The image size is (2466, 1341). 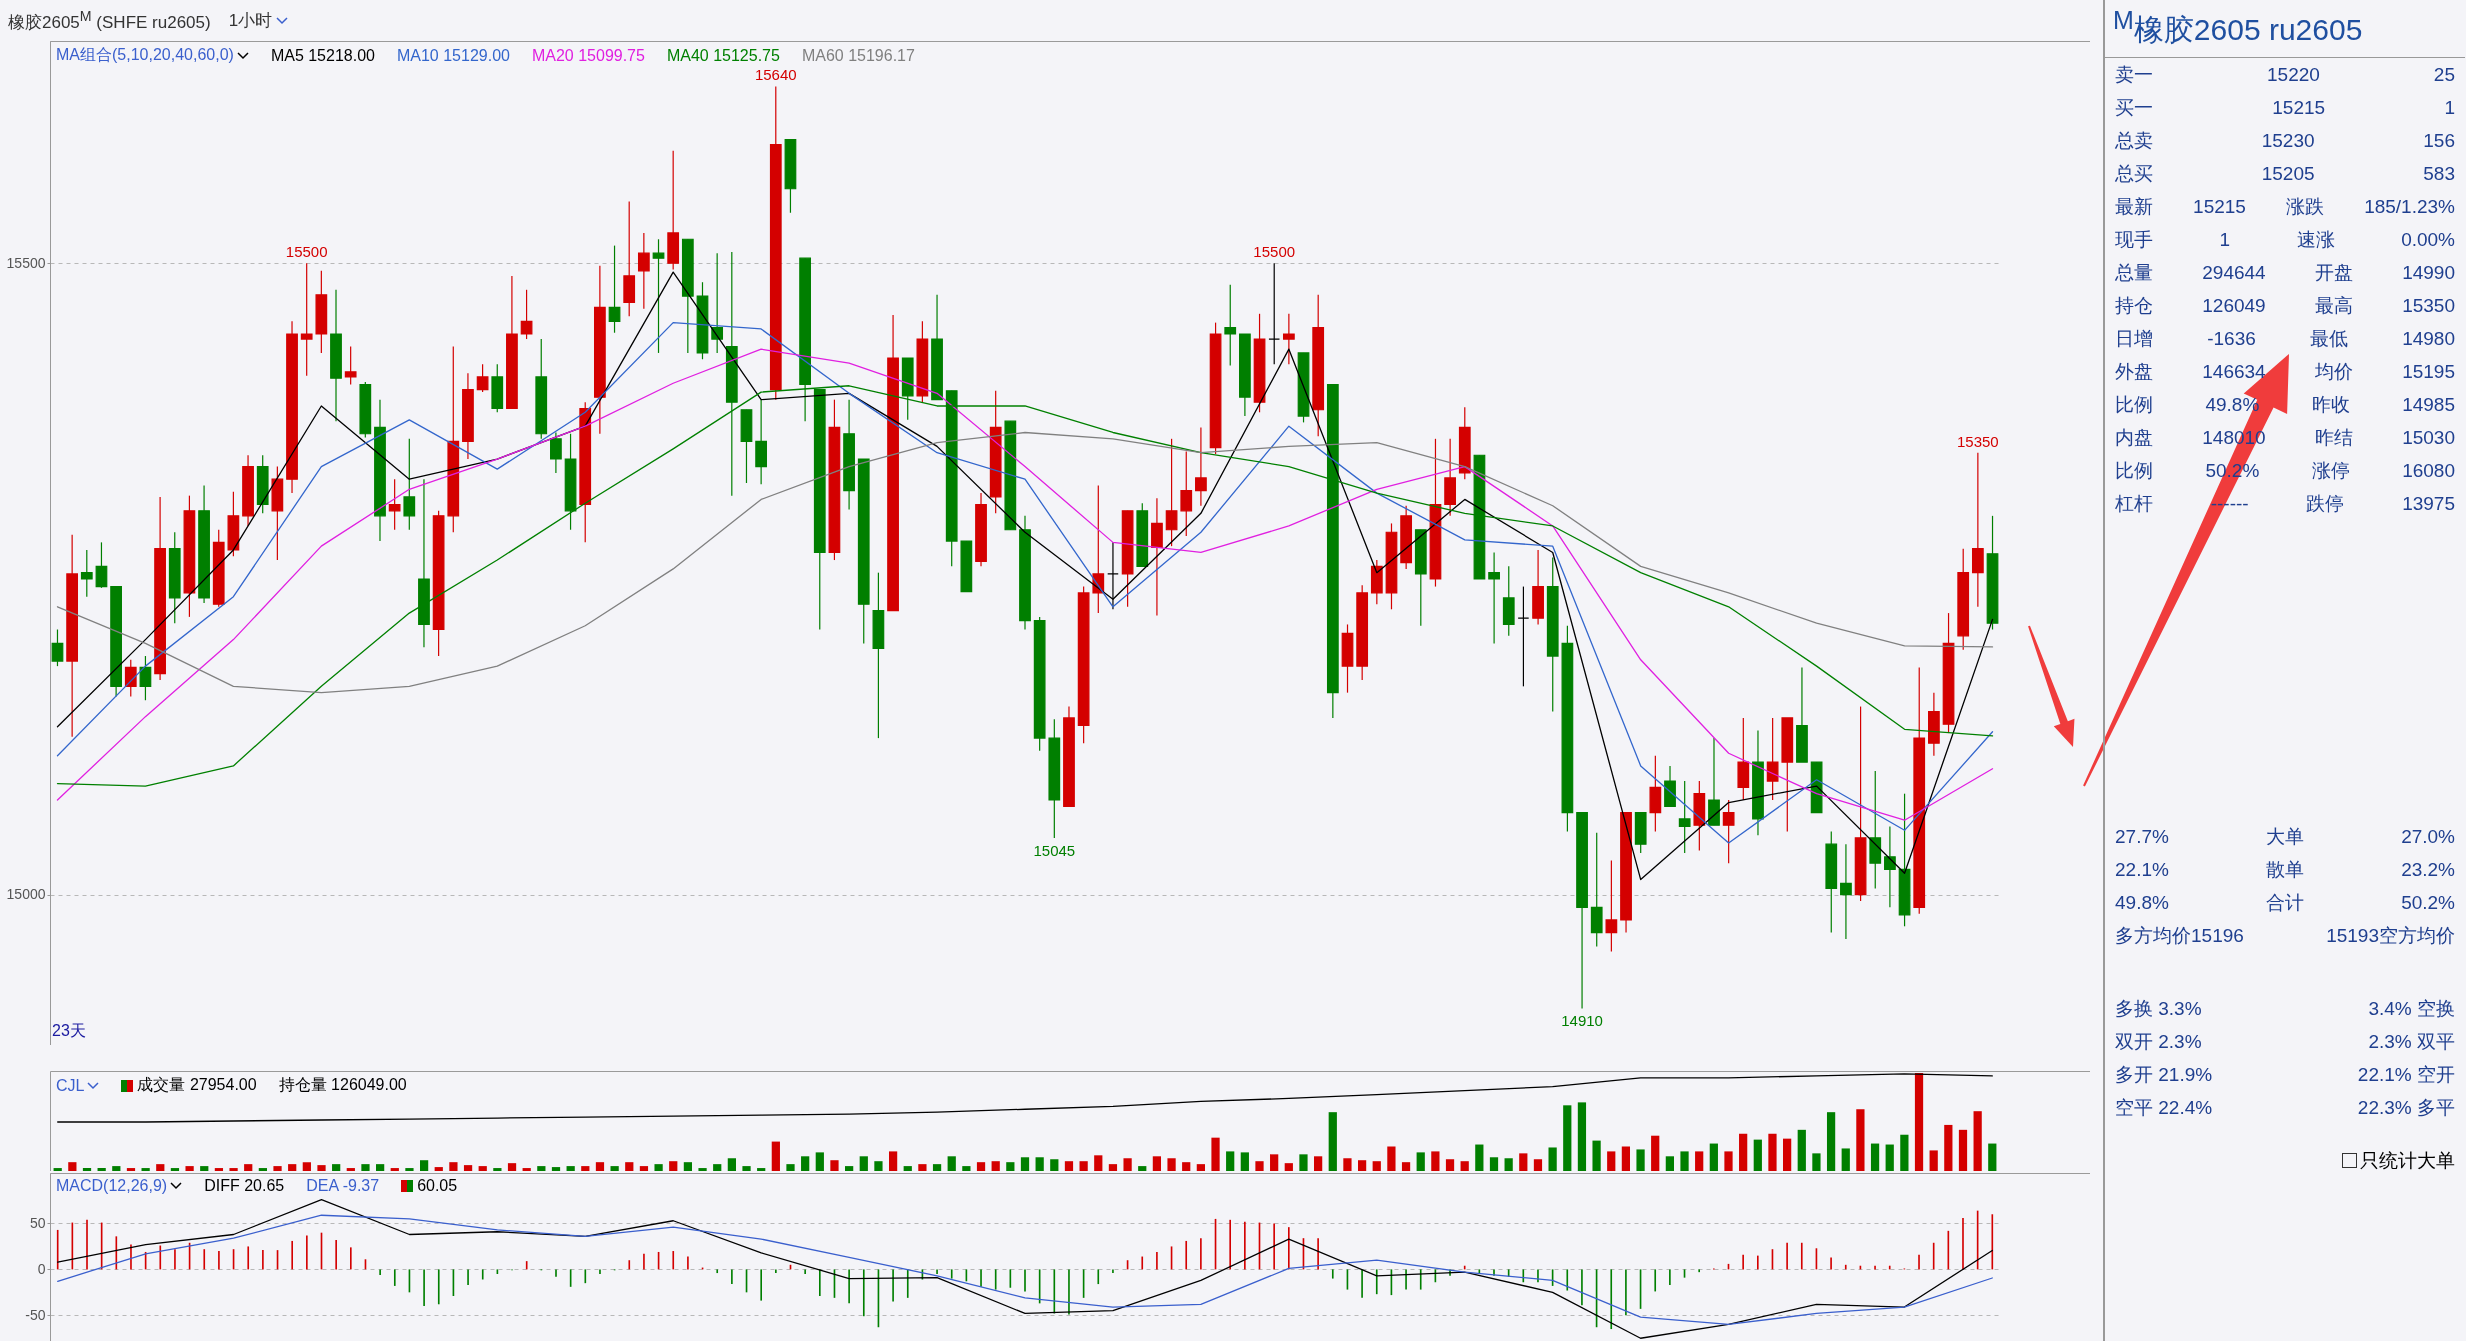 What do you see at coordinates (26, 262) in the screenshot?
I see `y-tick-label: 15500` at bounding box center [26, 262].